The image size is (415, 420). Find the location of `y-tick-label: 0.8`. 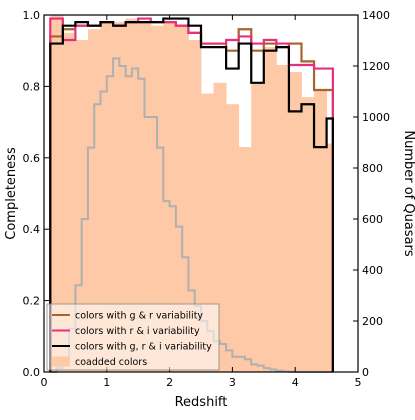

y-tick-label: 0.8 is located at coordinates (32, 86).